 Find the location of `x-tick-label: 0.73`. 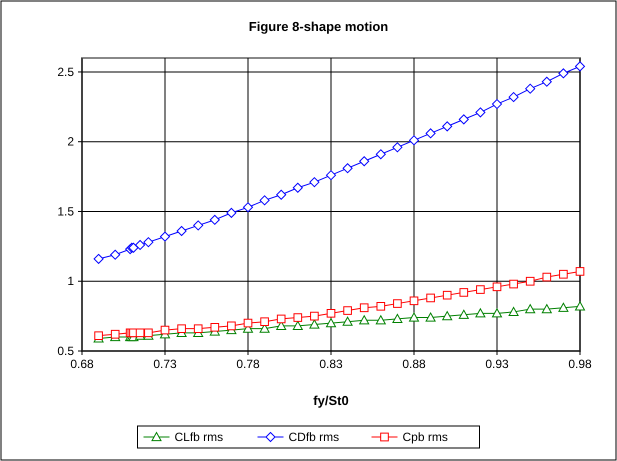

x-tick-label: 0.73 is located at coordinates (165, 364).